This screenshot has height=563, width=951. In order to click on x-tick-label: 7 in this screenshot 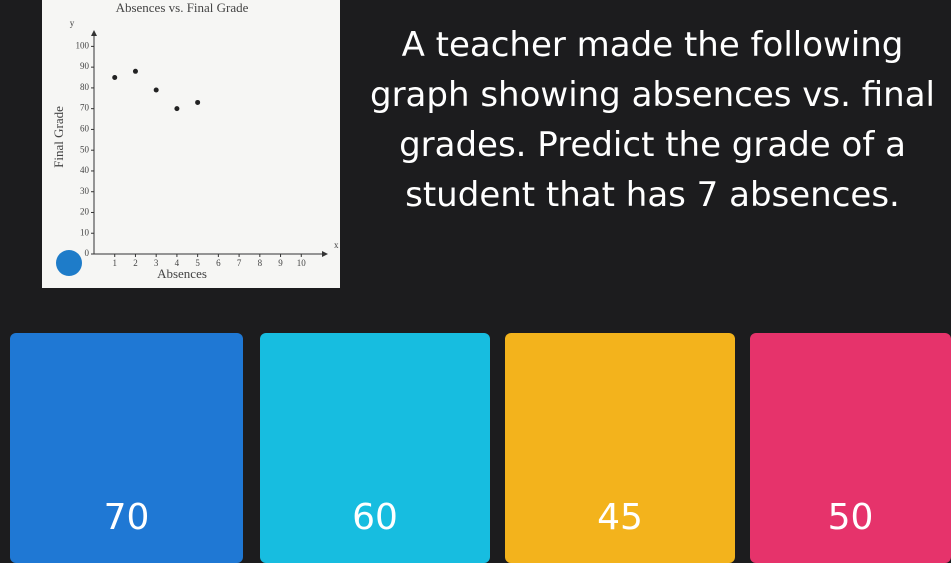, I will do `click(239, 263)`.